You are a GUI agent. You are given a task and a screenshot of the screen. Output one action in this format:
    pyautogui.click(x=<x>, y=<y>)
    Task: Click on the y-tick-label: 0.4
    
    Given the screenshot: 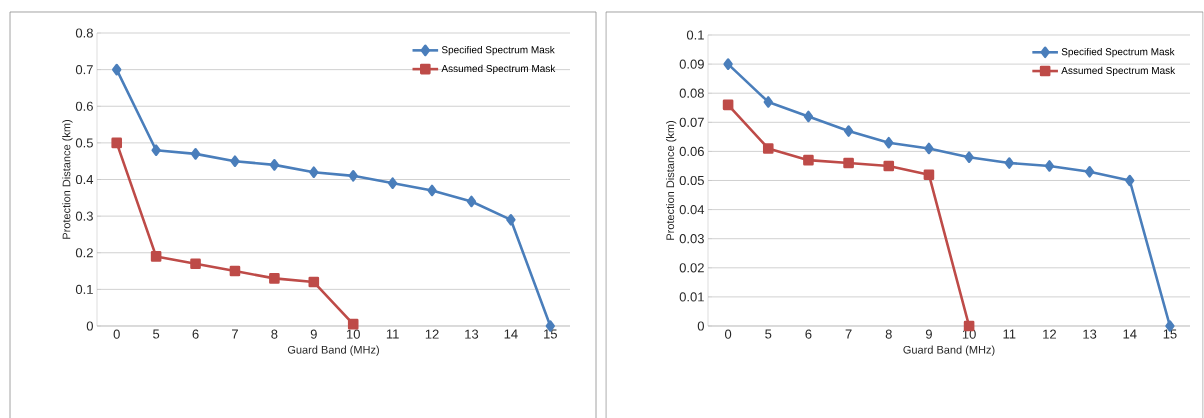 What is the action you would take?
    pyautogui.click(x=84, y=179)
    